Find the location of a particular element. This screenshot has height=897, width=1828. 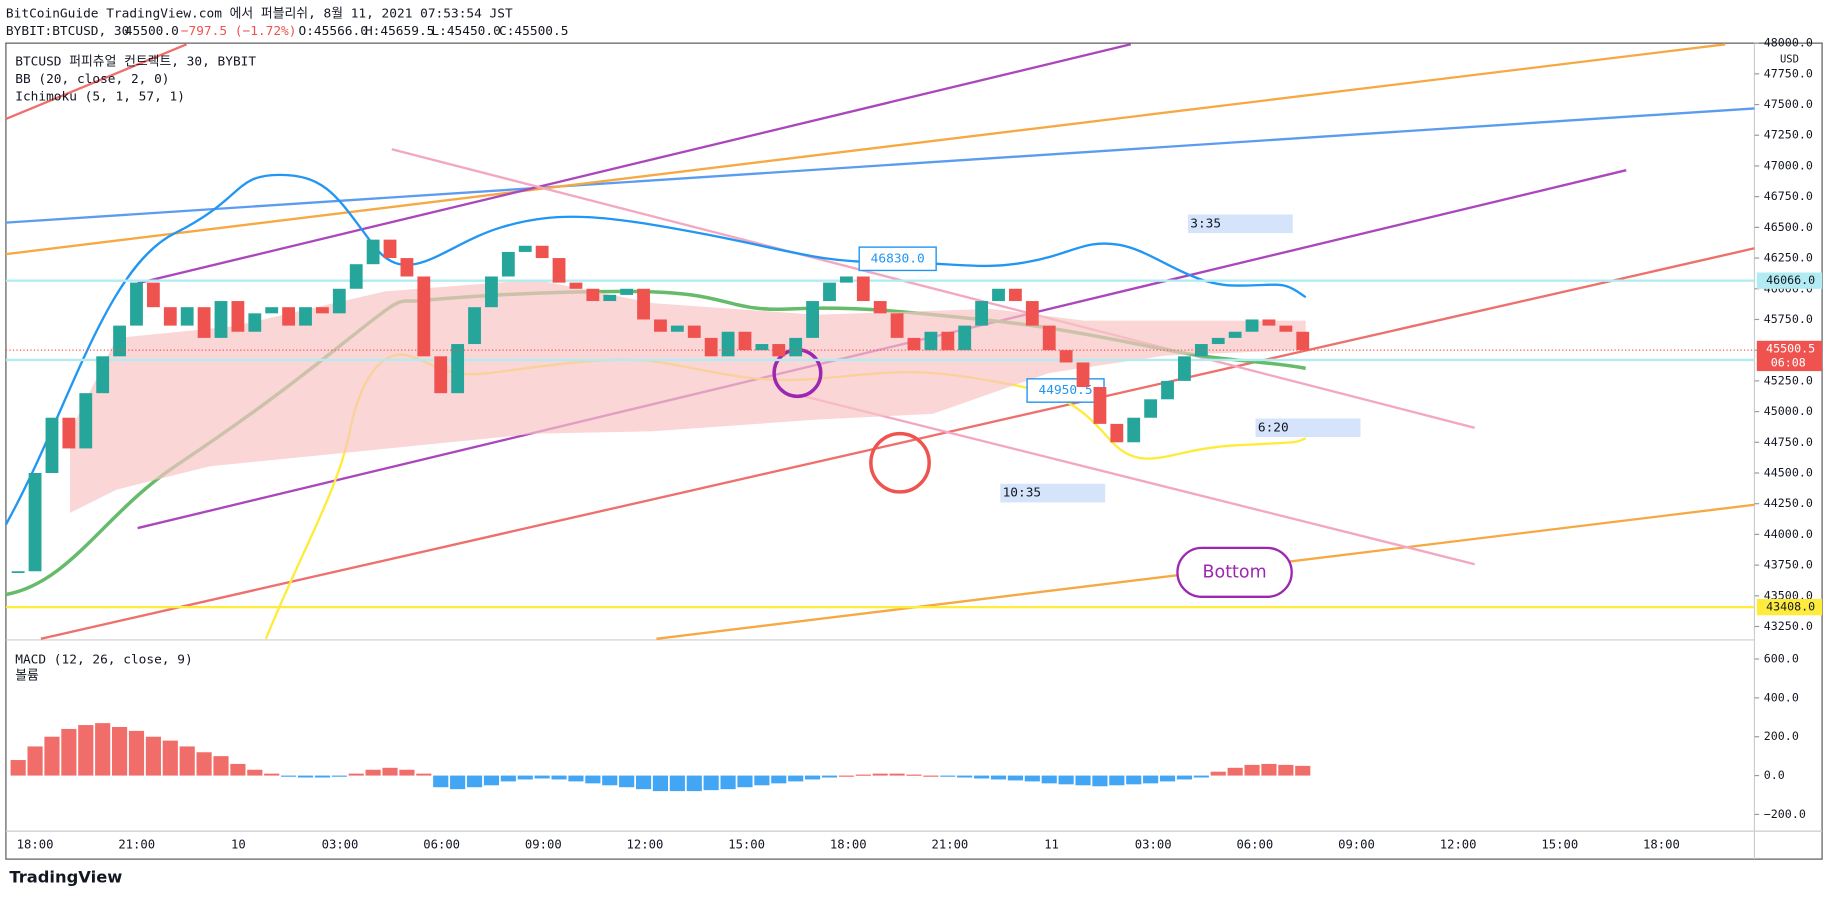

x-tick-label: 21:00 is located at coordinates (136, 845).